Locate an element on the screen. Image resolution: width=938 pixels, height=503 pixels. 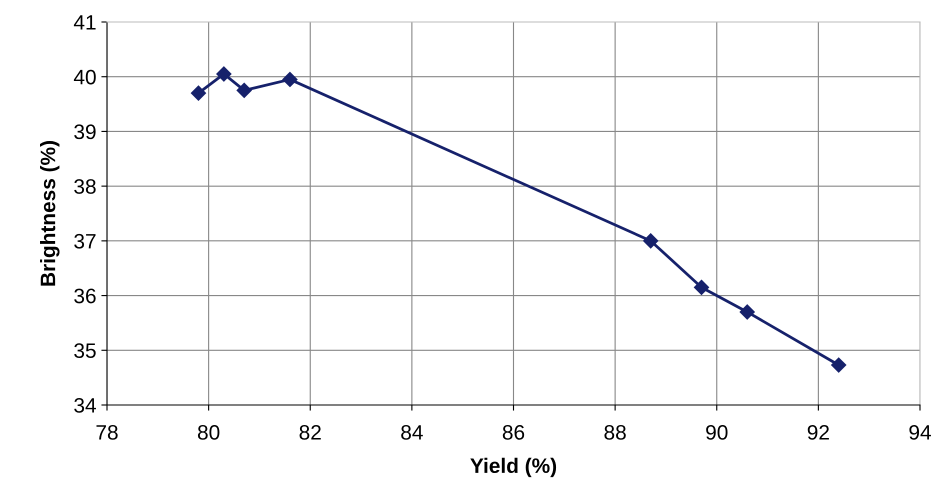
x-tick-label: 92 is located at coordinates (818, 432).